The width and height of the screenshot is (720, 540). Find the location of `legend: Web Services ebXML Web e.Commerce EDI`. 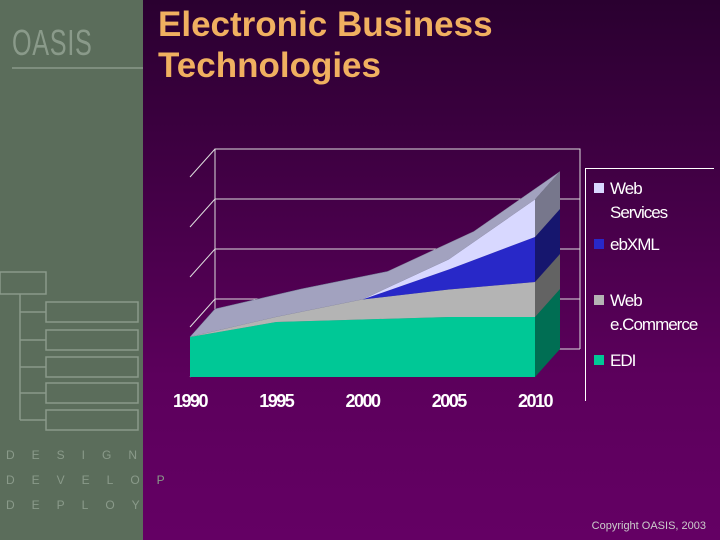

legend: Web Services ebXML Web e.Commerce EDI is located at coordinates (649, 284).